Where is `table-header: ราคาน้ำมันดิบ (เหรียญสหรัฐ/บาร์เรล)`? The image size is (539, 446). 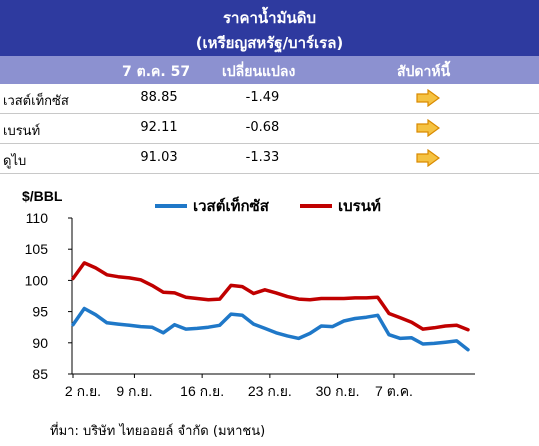
table-header: ราคาน้ำมันดิบ (เหรียญสหรัฐ/บาร์เรล) is located at coordinates (269, 28).